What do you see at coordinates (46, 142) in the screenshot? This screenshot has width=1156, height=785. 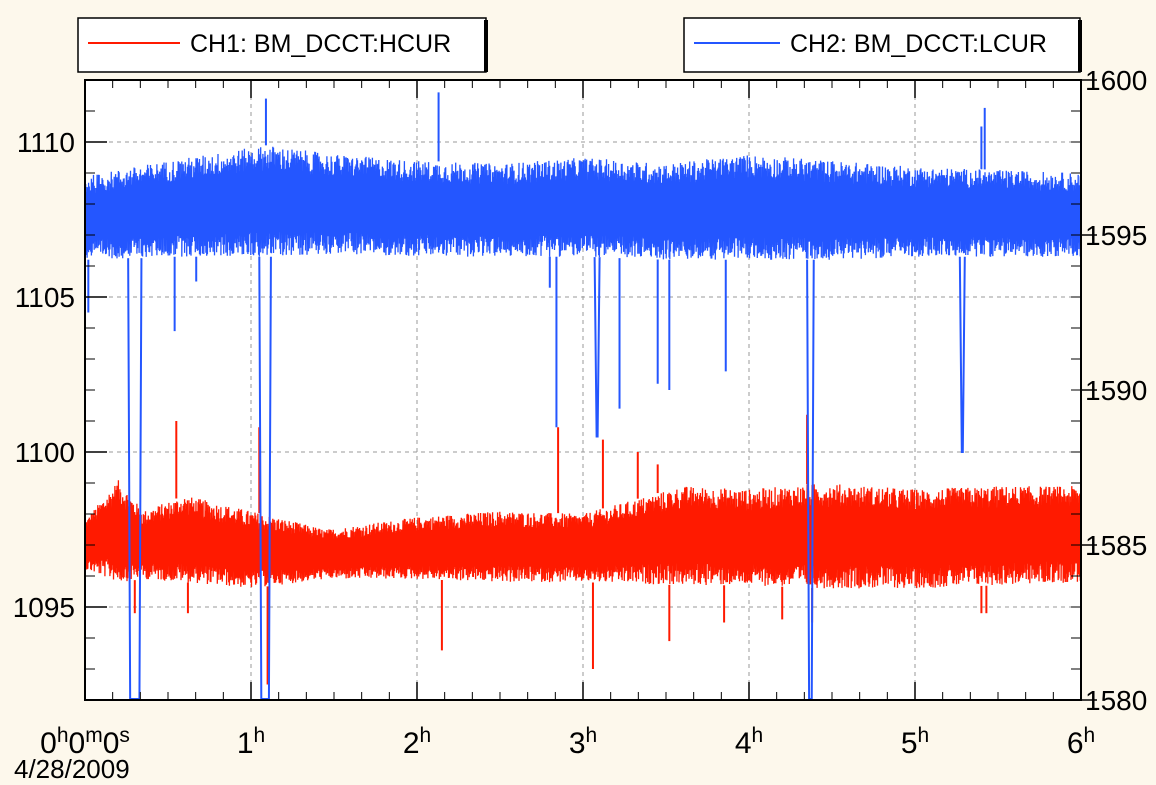 I see `y-left-tick-label: 1110` at bounding box center [46, 142].